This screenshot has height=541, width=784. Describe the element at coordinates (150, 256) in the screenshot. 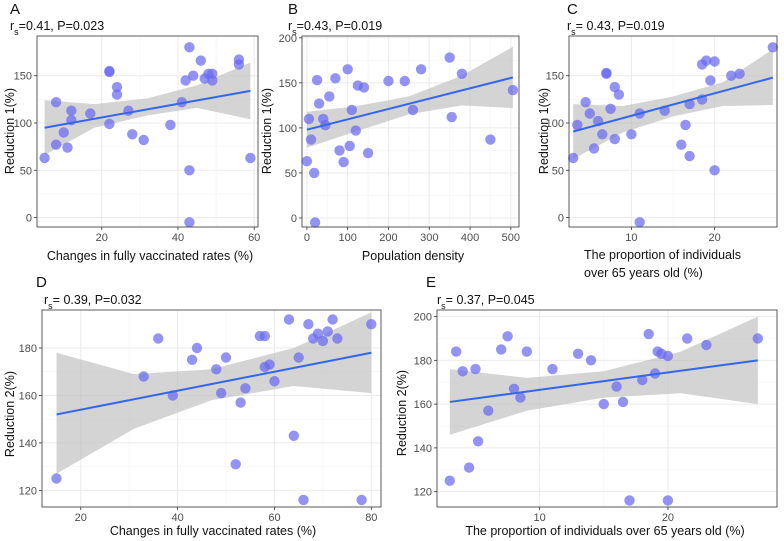

I see `panel-a-xlabel: Changes in fully vaccinated rates (%)` at that location.